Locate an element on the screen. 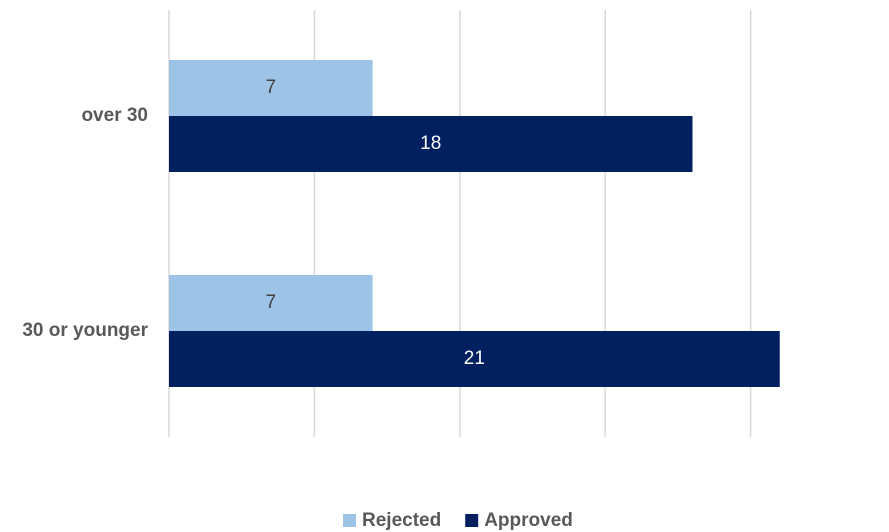 The width and height of the screenshot is (889, 532). data-label: 21 is located at coordinates (474, 358).